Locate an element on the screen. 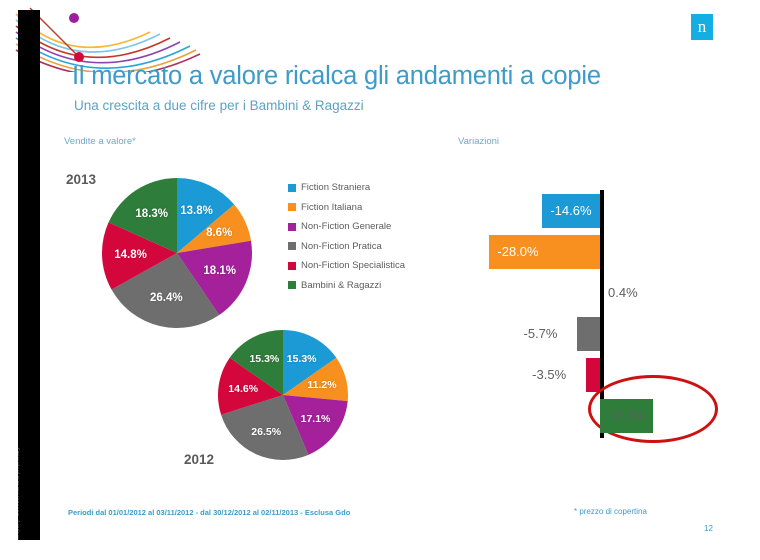 The width and height of the screenshot is (760, 560). zero-axis-line is located at coordinates (602, 314).